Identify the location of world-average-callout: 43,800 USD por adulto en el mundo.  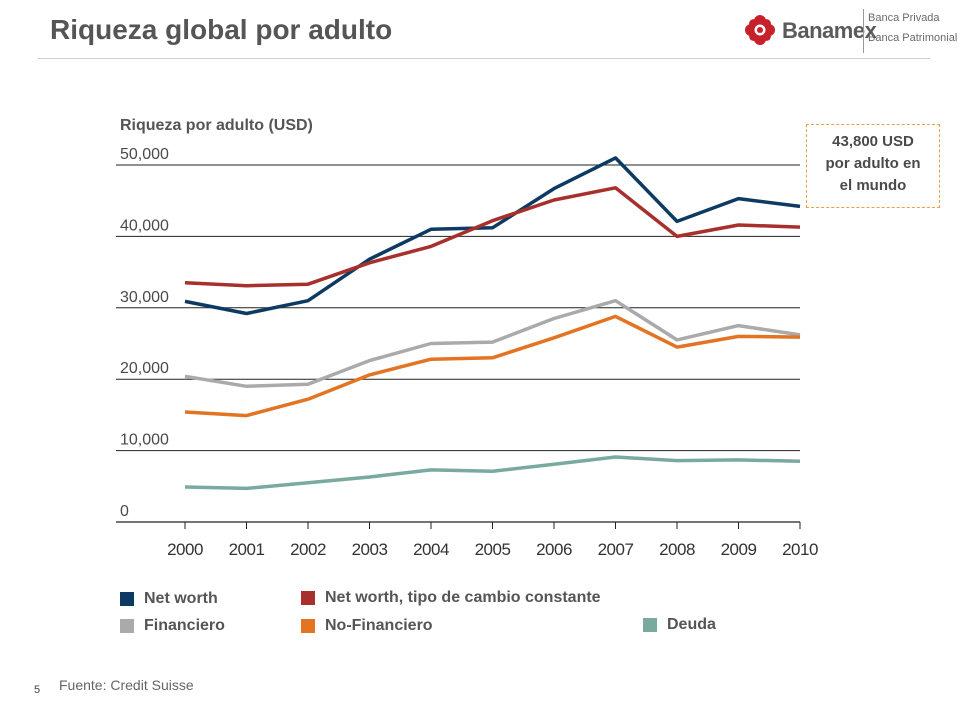
(873, 166).